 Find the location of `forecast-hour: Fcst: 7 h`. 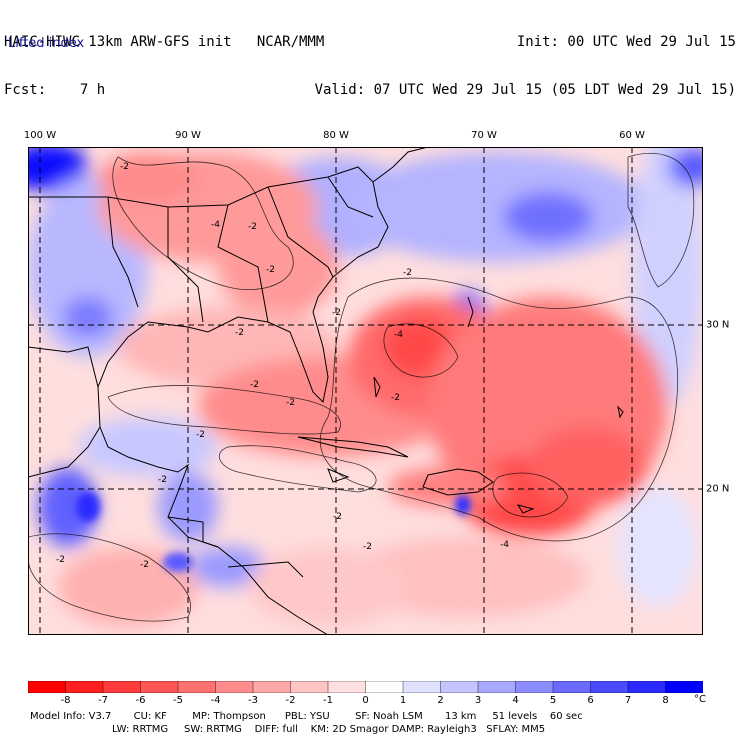

forecast-hour: Fcst: 7 h is located at coordinates (55, 90).